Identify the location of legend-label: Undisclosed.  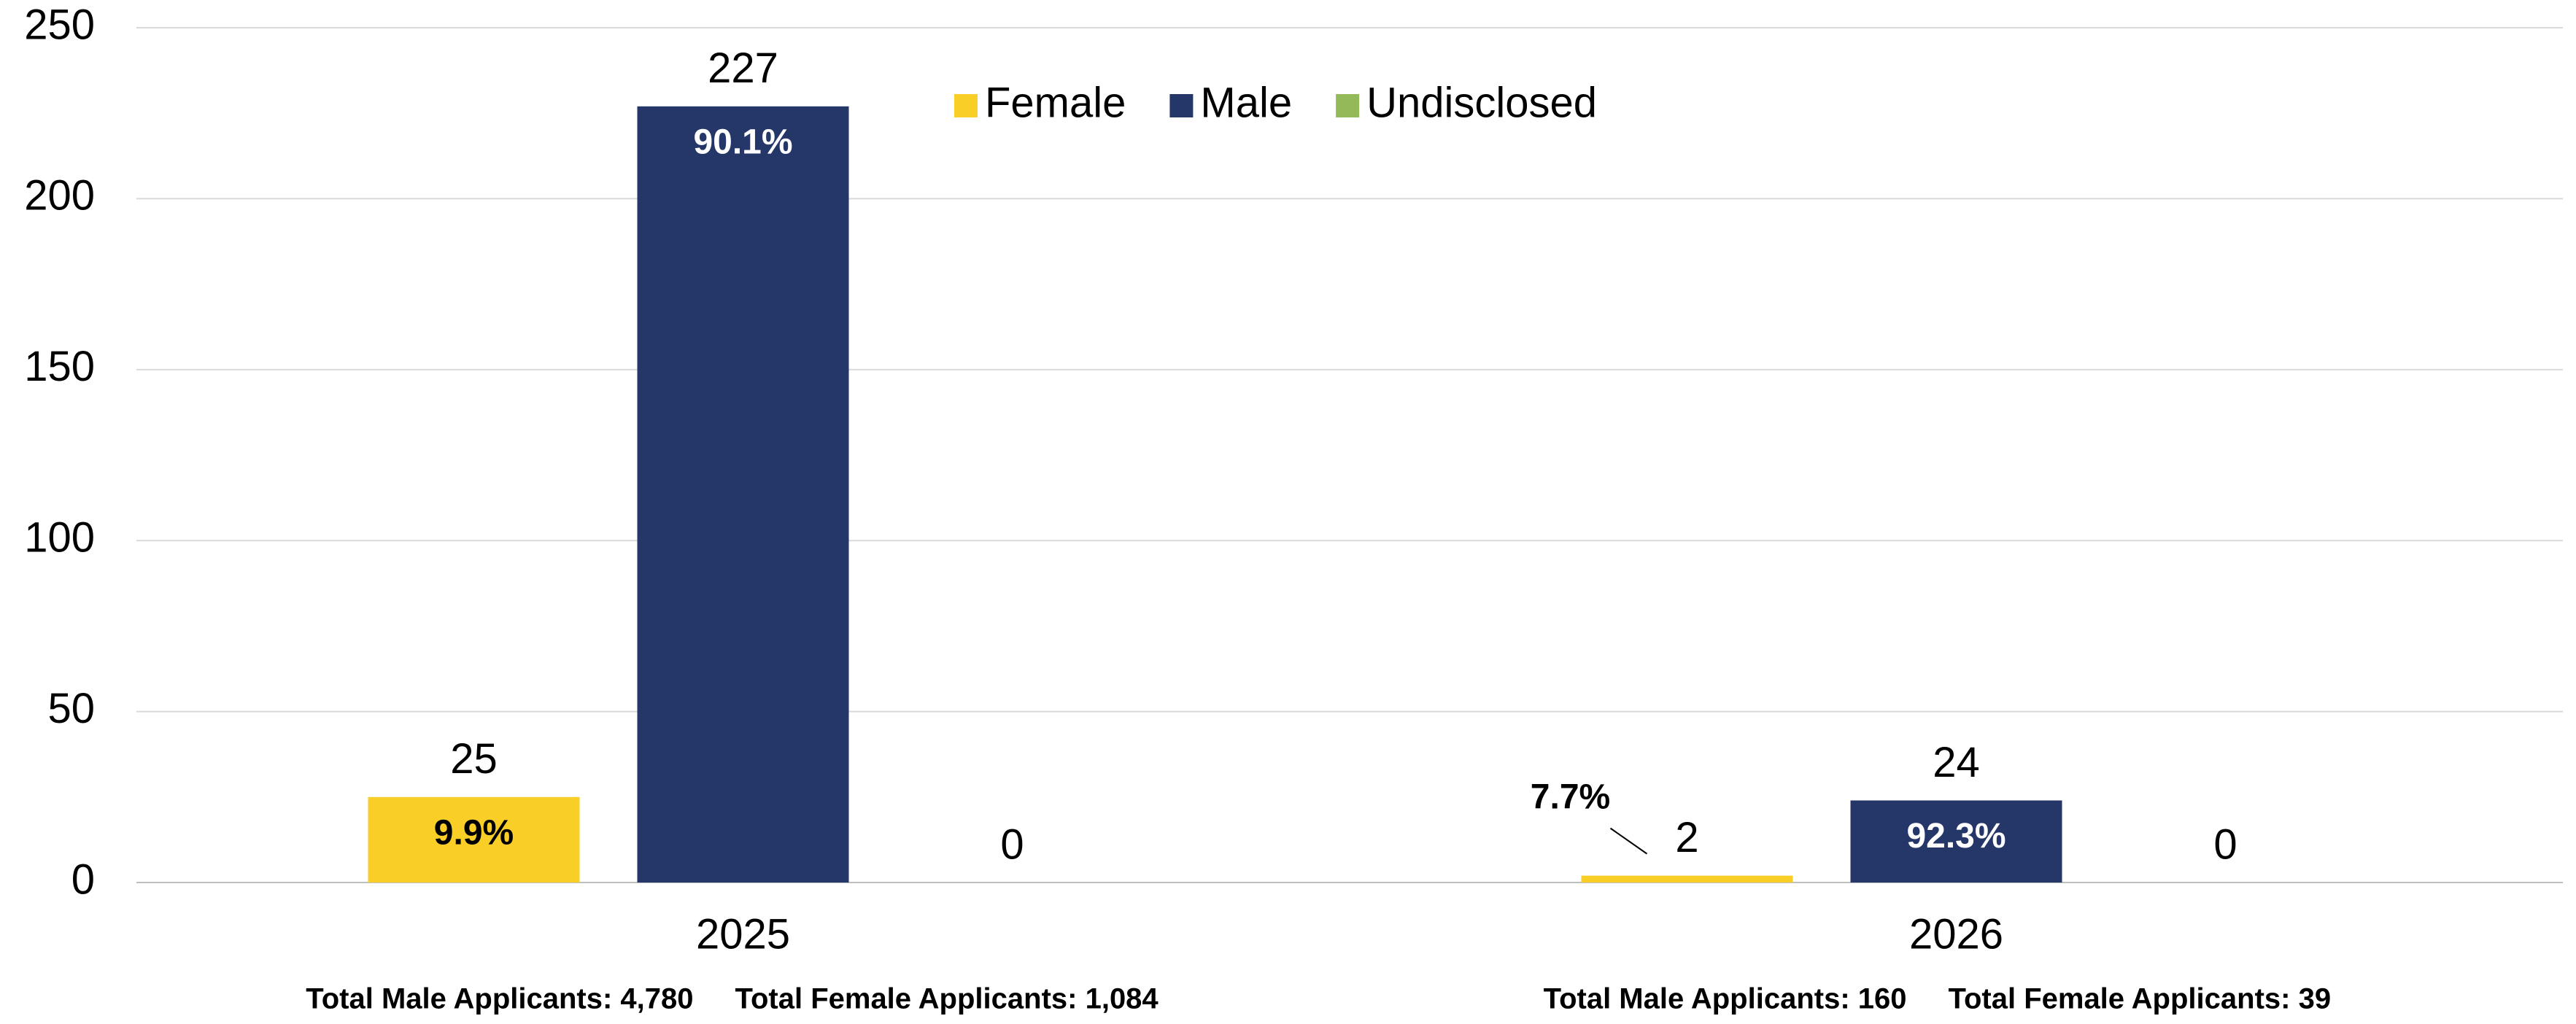
(1481, 102).